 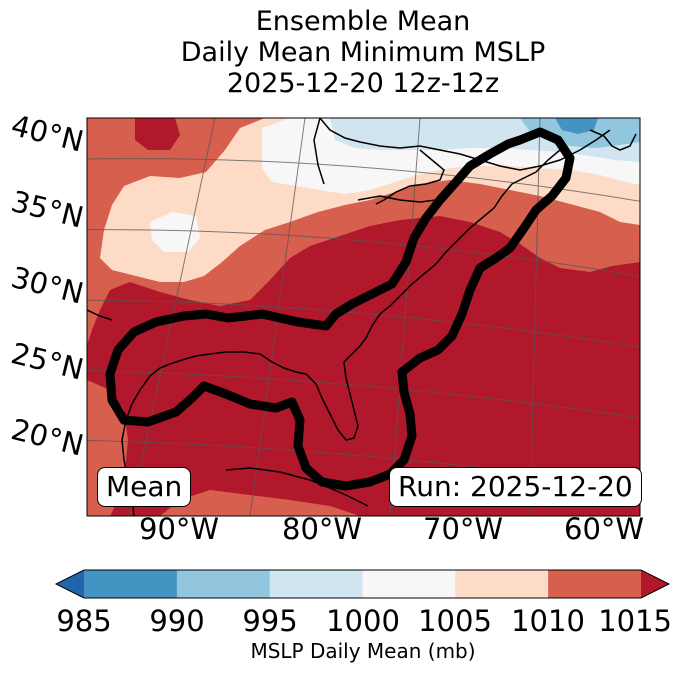 What do you see at coordinates (177, 621) in the screenshot?
I see `colorbar-tick-990: 990` at bounding box center [177, 621].